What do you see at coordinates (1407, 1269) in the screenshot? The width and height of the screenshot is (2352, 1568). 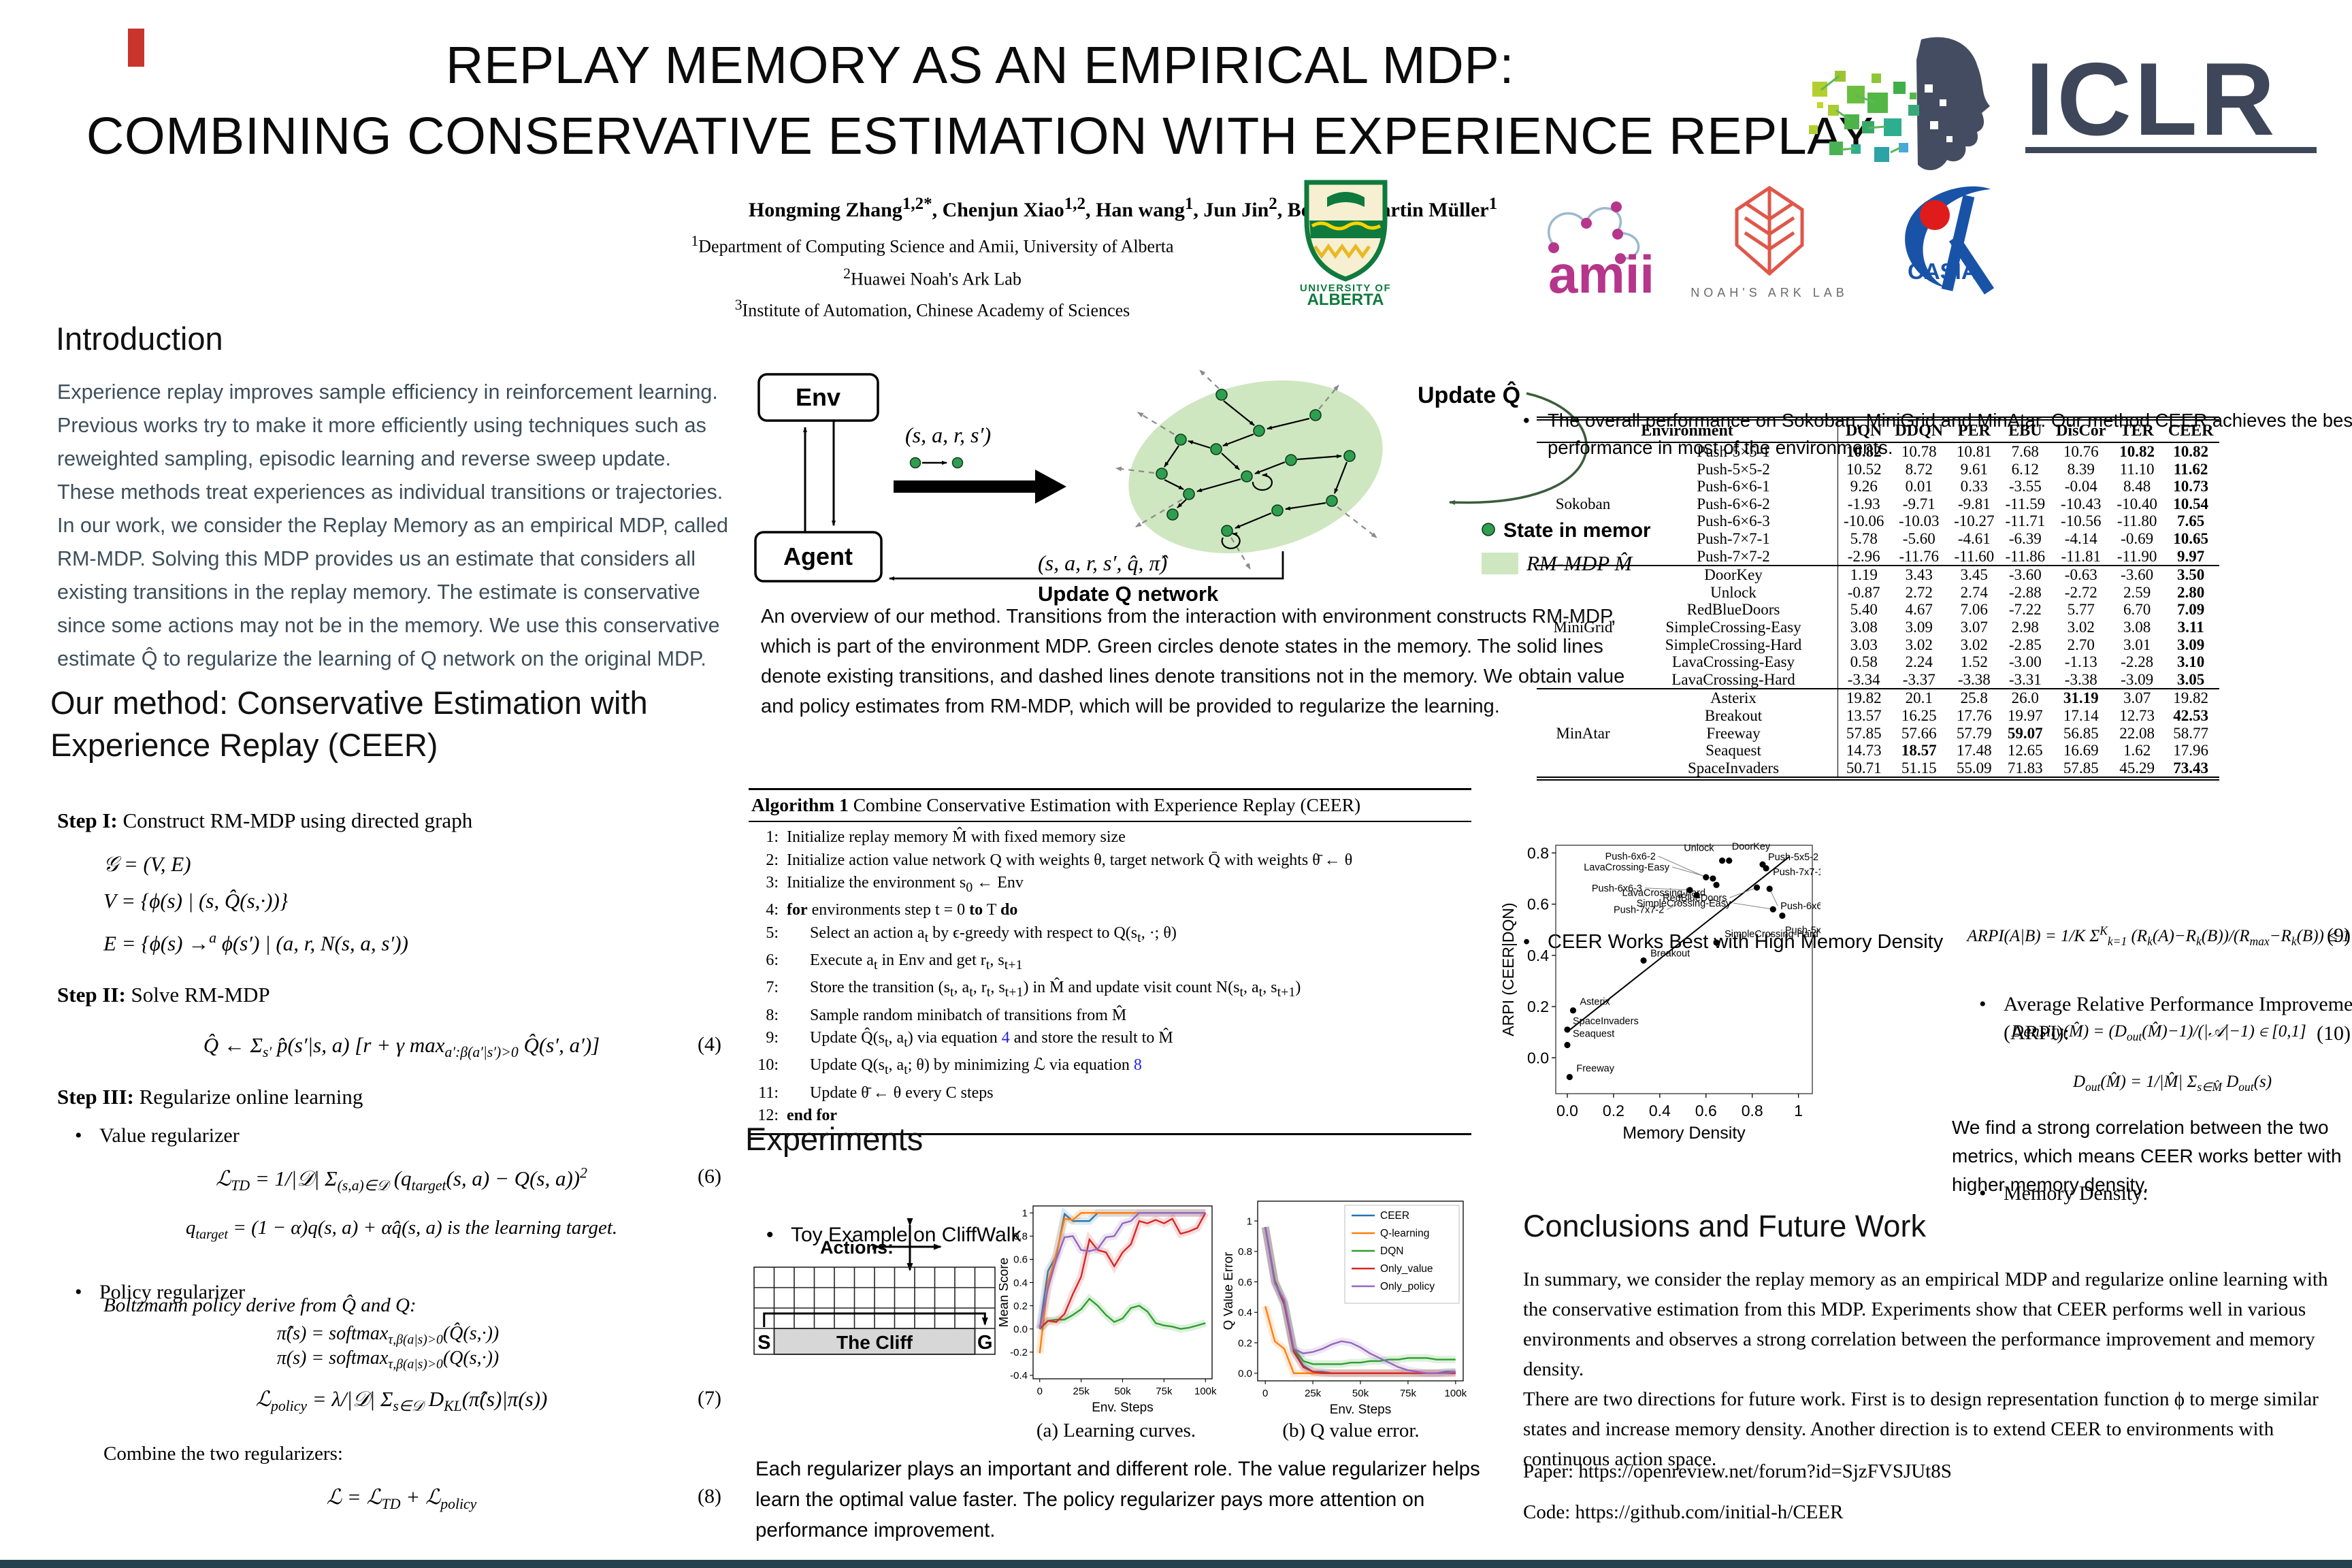 I see `svg-text: Only_value` at bounding box center [1407, 1269].